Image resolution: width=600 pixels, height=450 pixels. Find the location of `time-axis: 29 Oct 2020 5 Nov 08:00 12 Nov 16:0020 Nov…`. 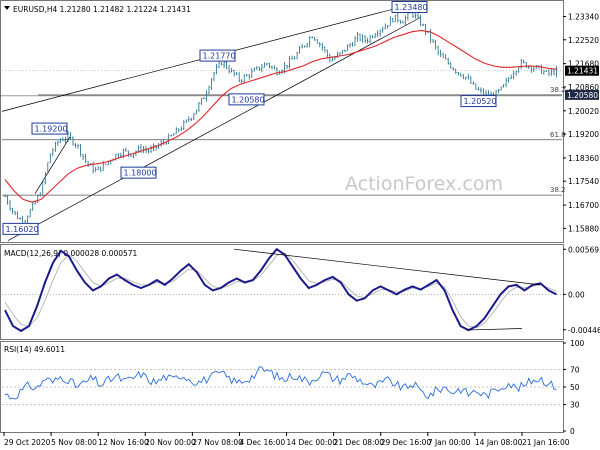

time-axis: 29 Oct 2020 5 Nov 08:00 12 Nov 16:0020 Nov… is located at coordinates (286, 439).